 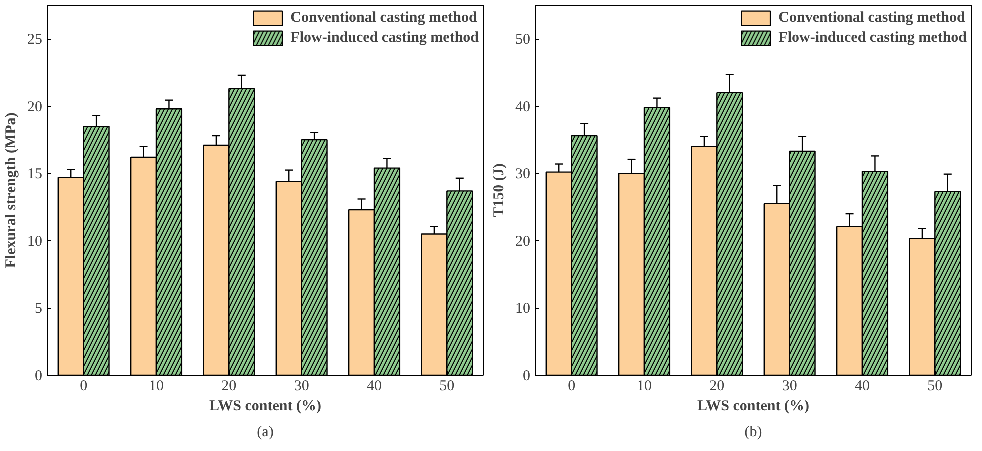 I want to click on text: (a), so click(x=265, y=432).